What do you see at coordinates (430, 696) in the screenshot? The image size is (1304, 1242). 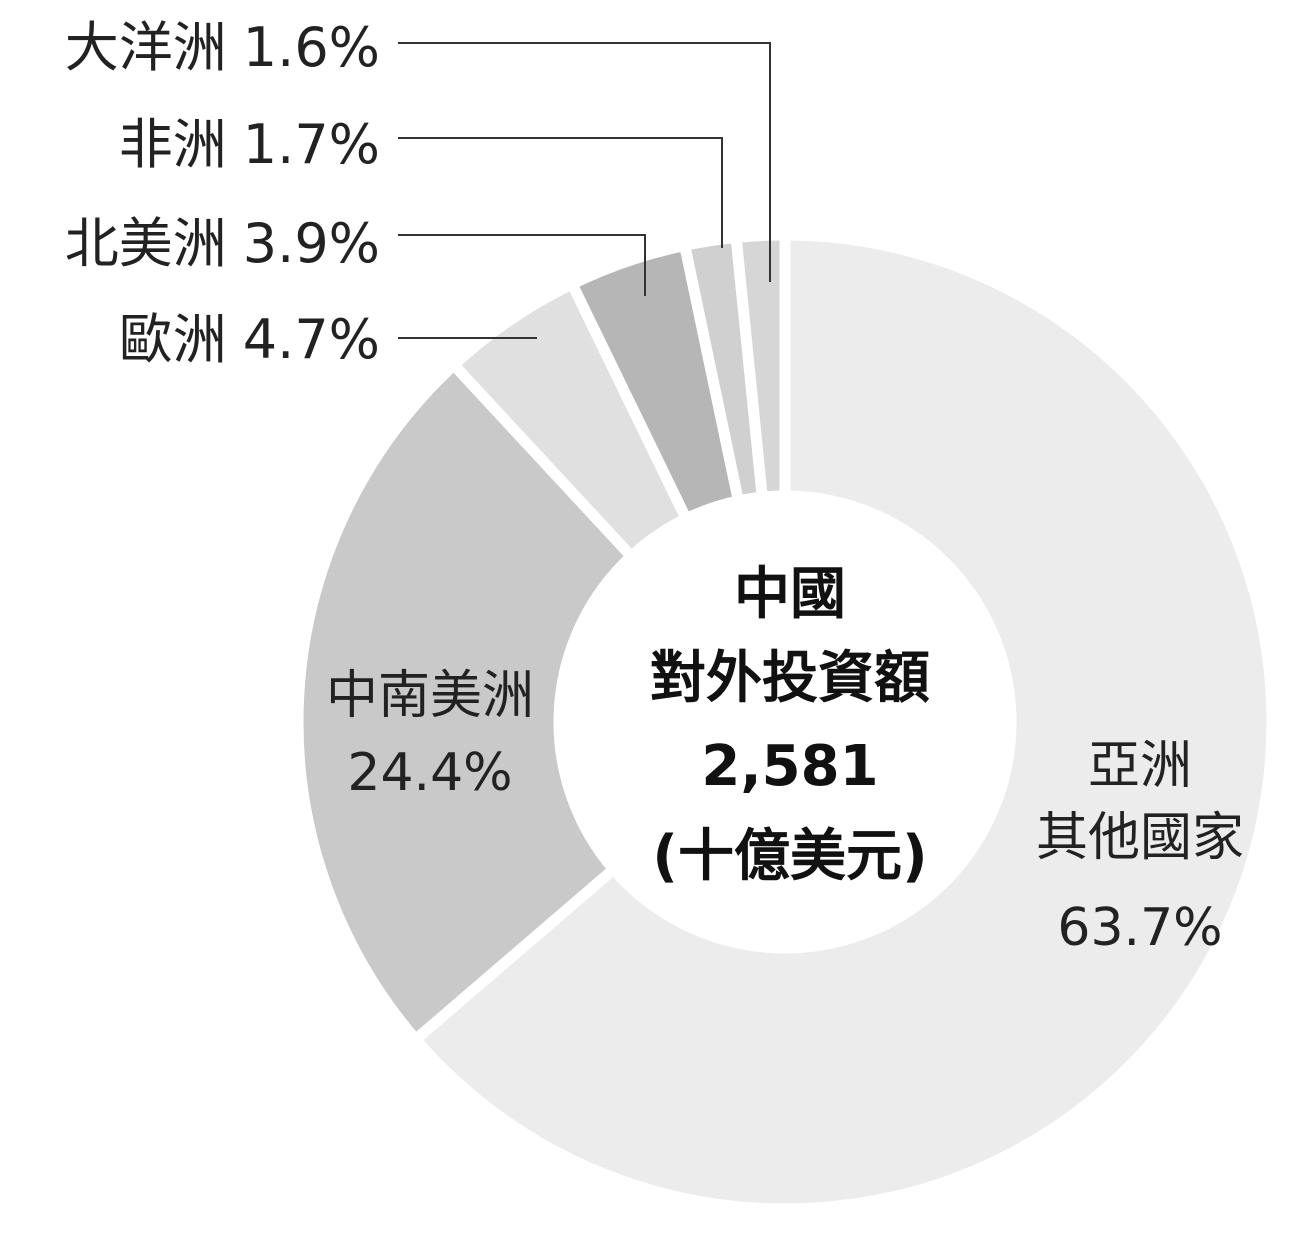 I see `category-label: 中南美洲` at bounding box center [430, 696].